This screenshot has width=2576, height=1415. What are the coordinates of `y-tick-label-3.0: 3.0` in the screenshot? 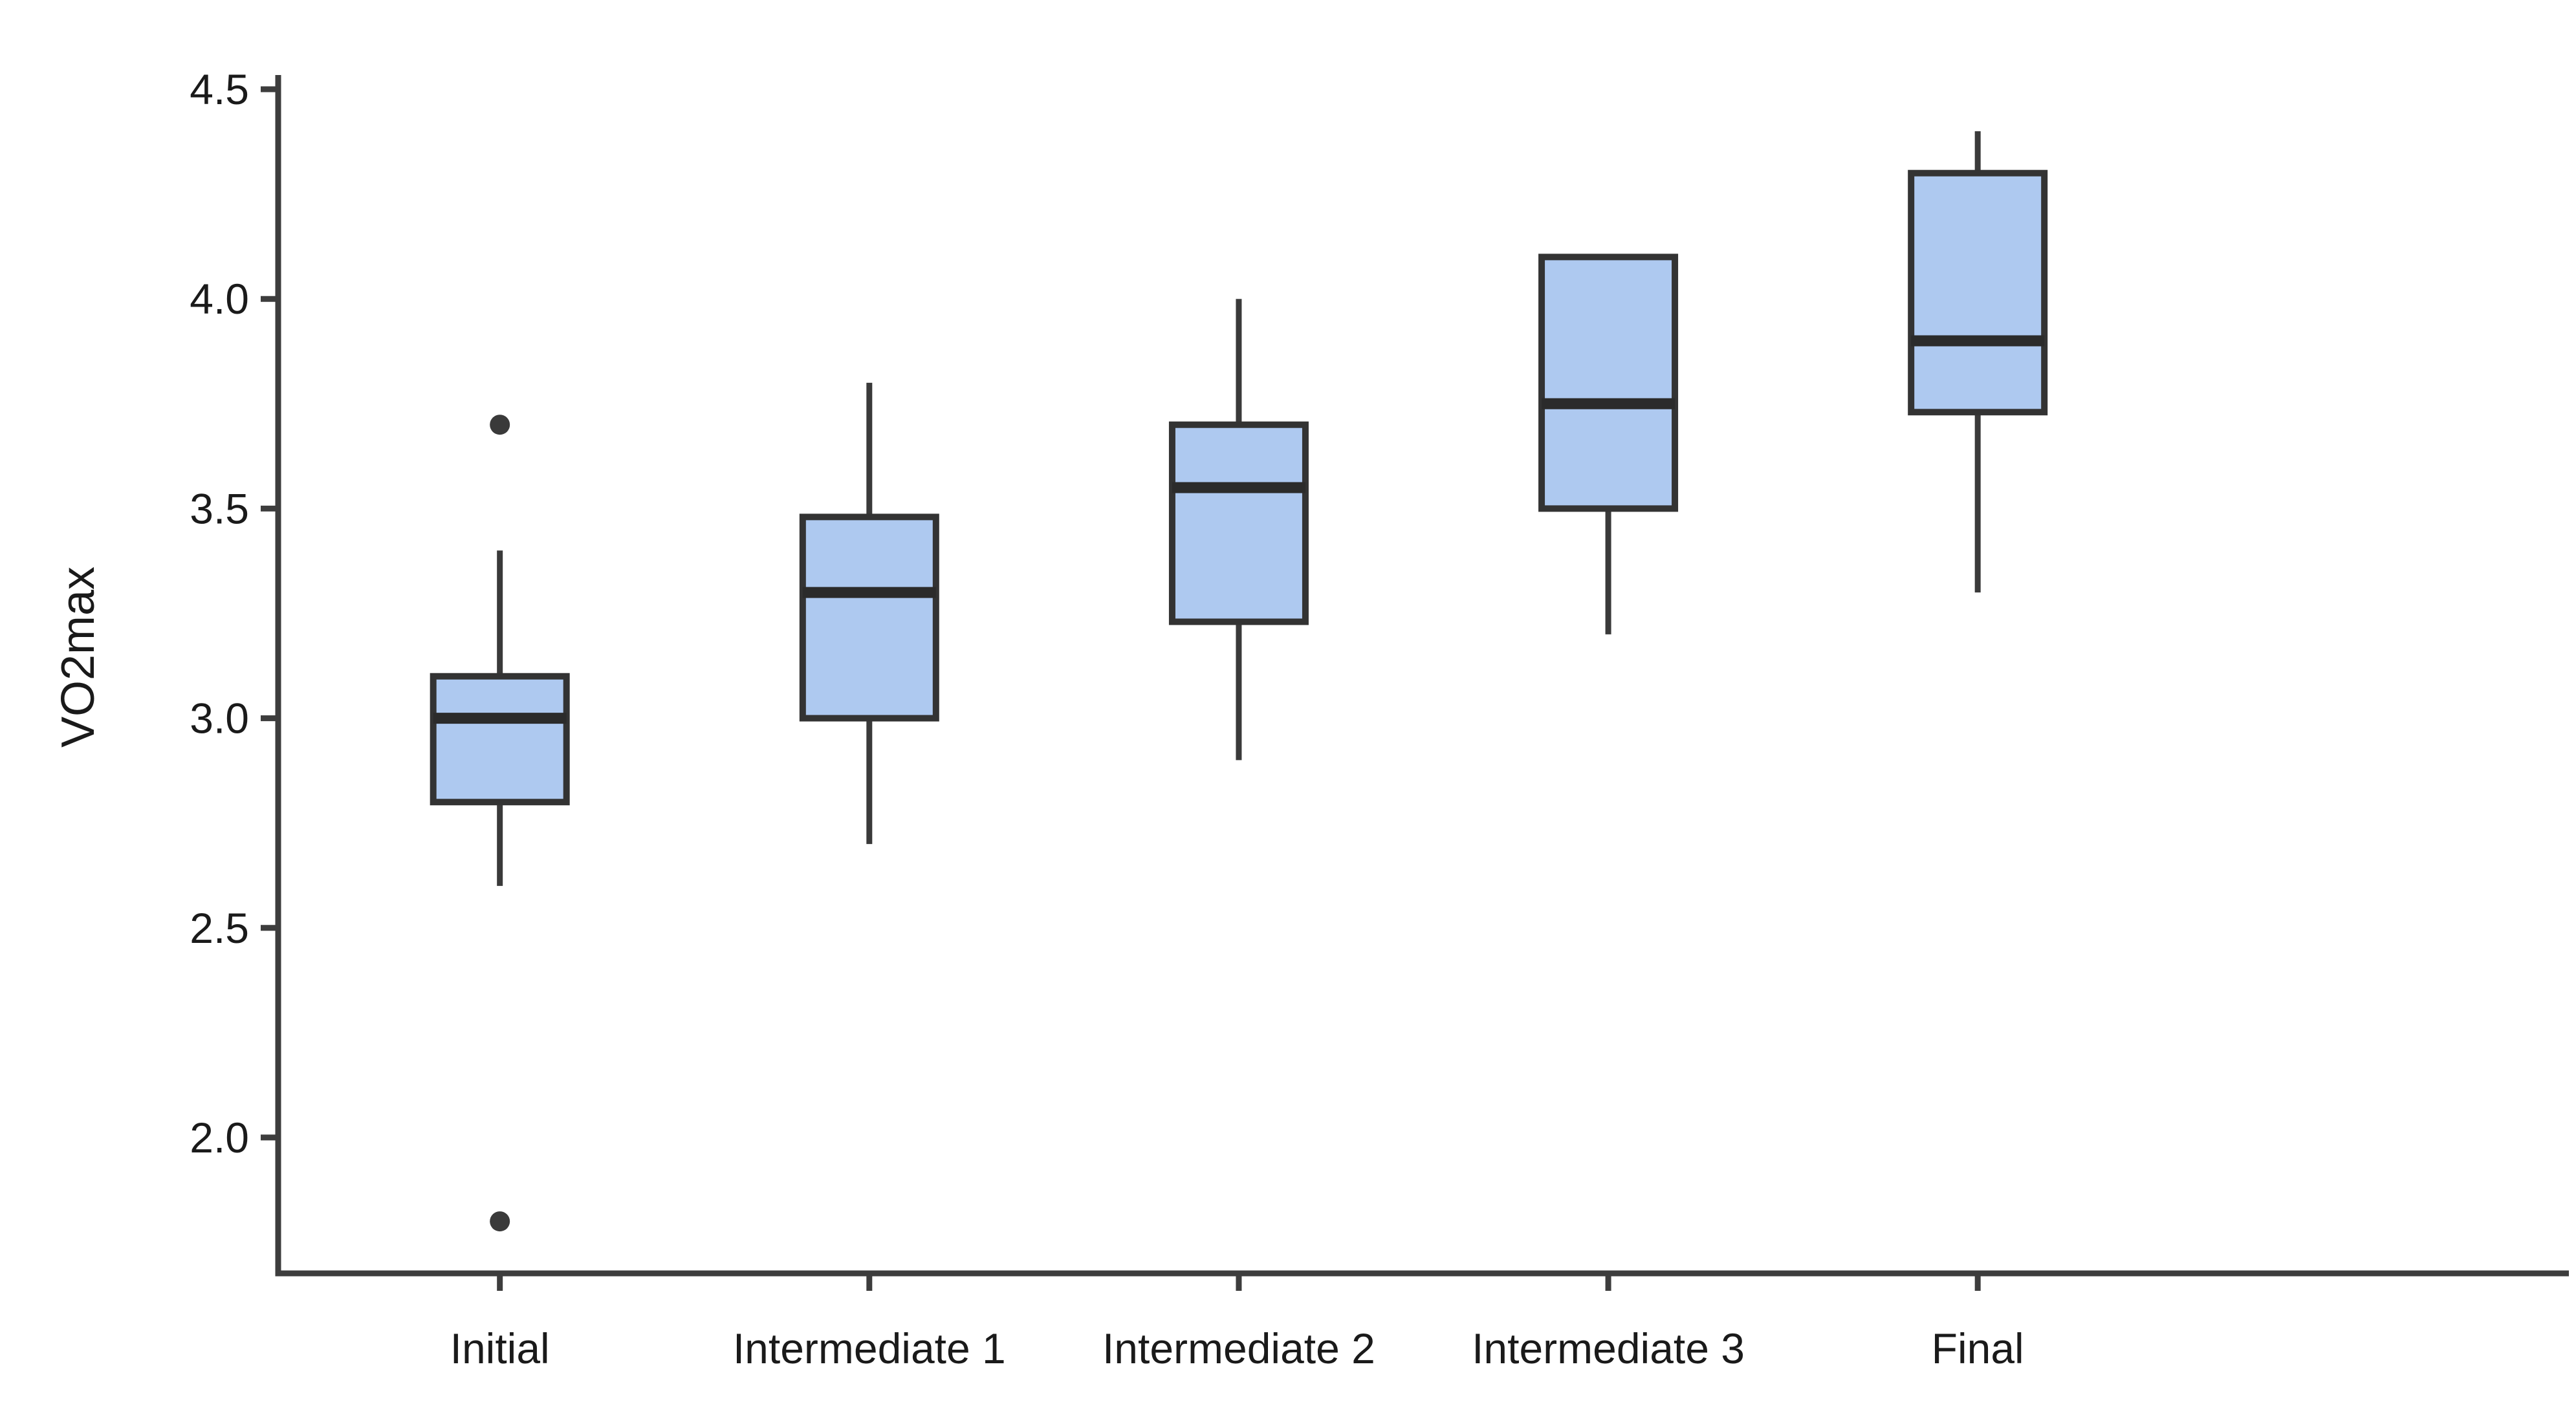 It's located at (219, 719).